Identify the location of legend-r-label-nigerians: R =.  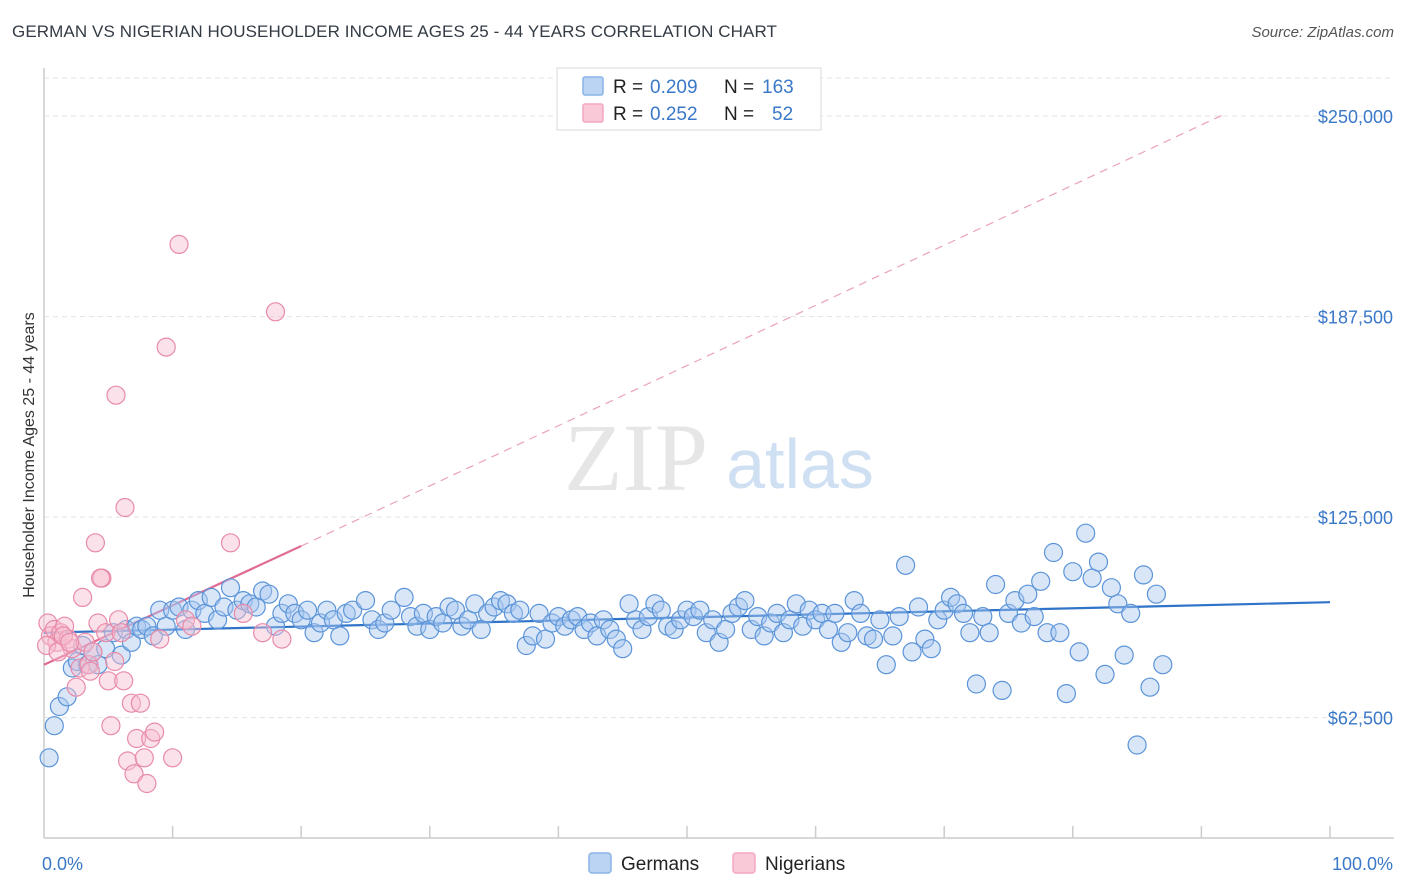
(628, 114).